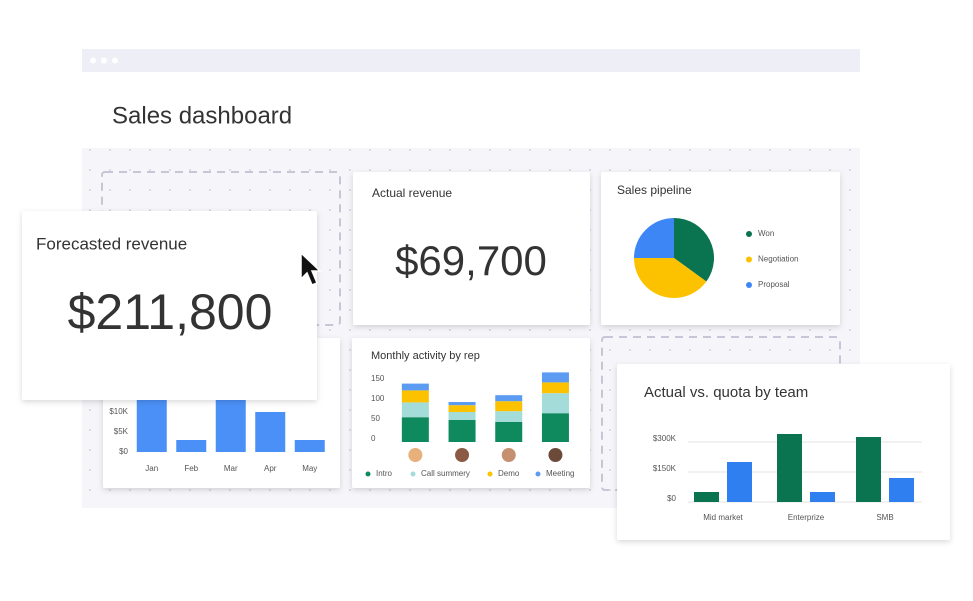 Image resolution: width=973 pixels, height=601 pixels. I want to click on forecast-card: Forecasted revenue $211,800, so click(172, 305).